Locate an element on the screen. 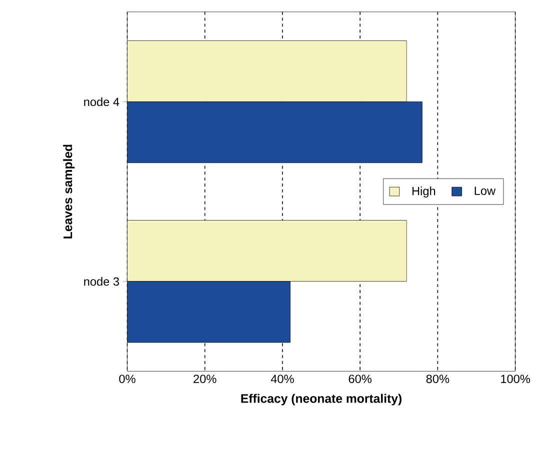  y-tick-label: node 4 is located at coordinates (102, 101).